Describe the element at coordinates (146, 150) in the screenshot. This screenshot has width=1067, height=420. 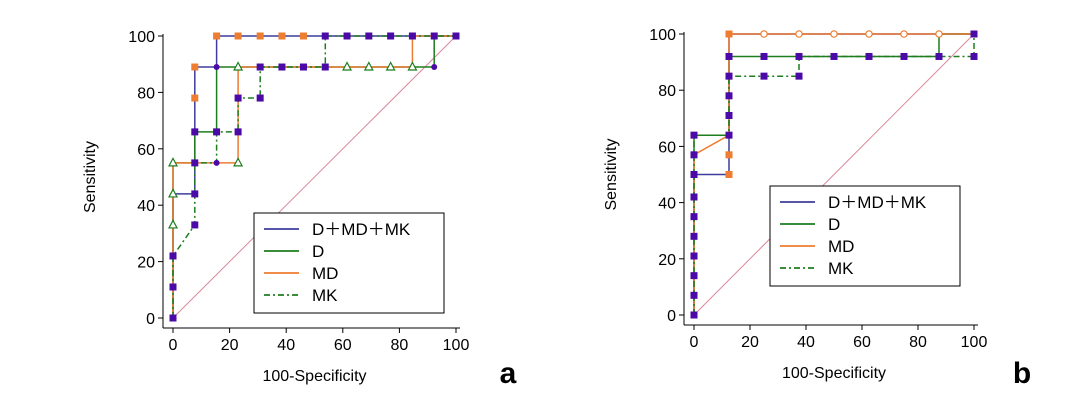
I see `y-tick-label: 60` at that location.